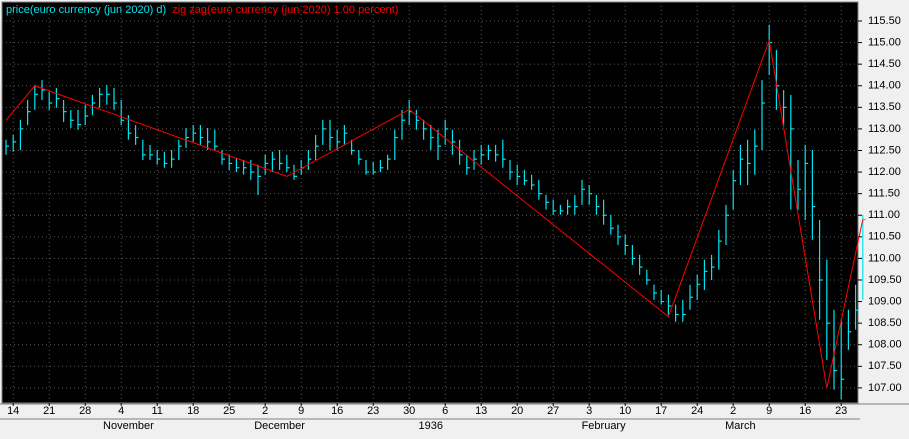  Describe the element at coordinates (409, 411) in the screenshot. I see `x-tick-label: 30` at that location.